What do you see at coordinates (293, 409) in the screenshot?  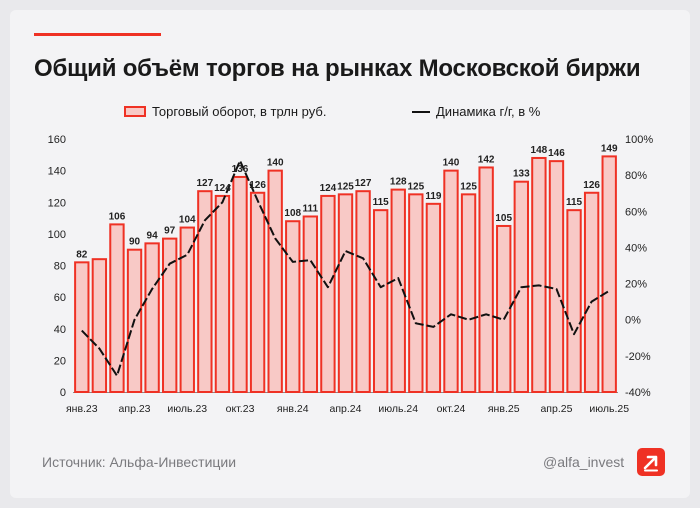 I see `x-tick-label: янв.24` at bounding box center [293, 409].